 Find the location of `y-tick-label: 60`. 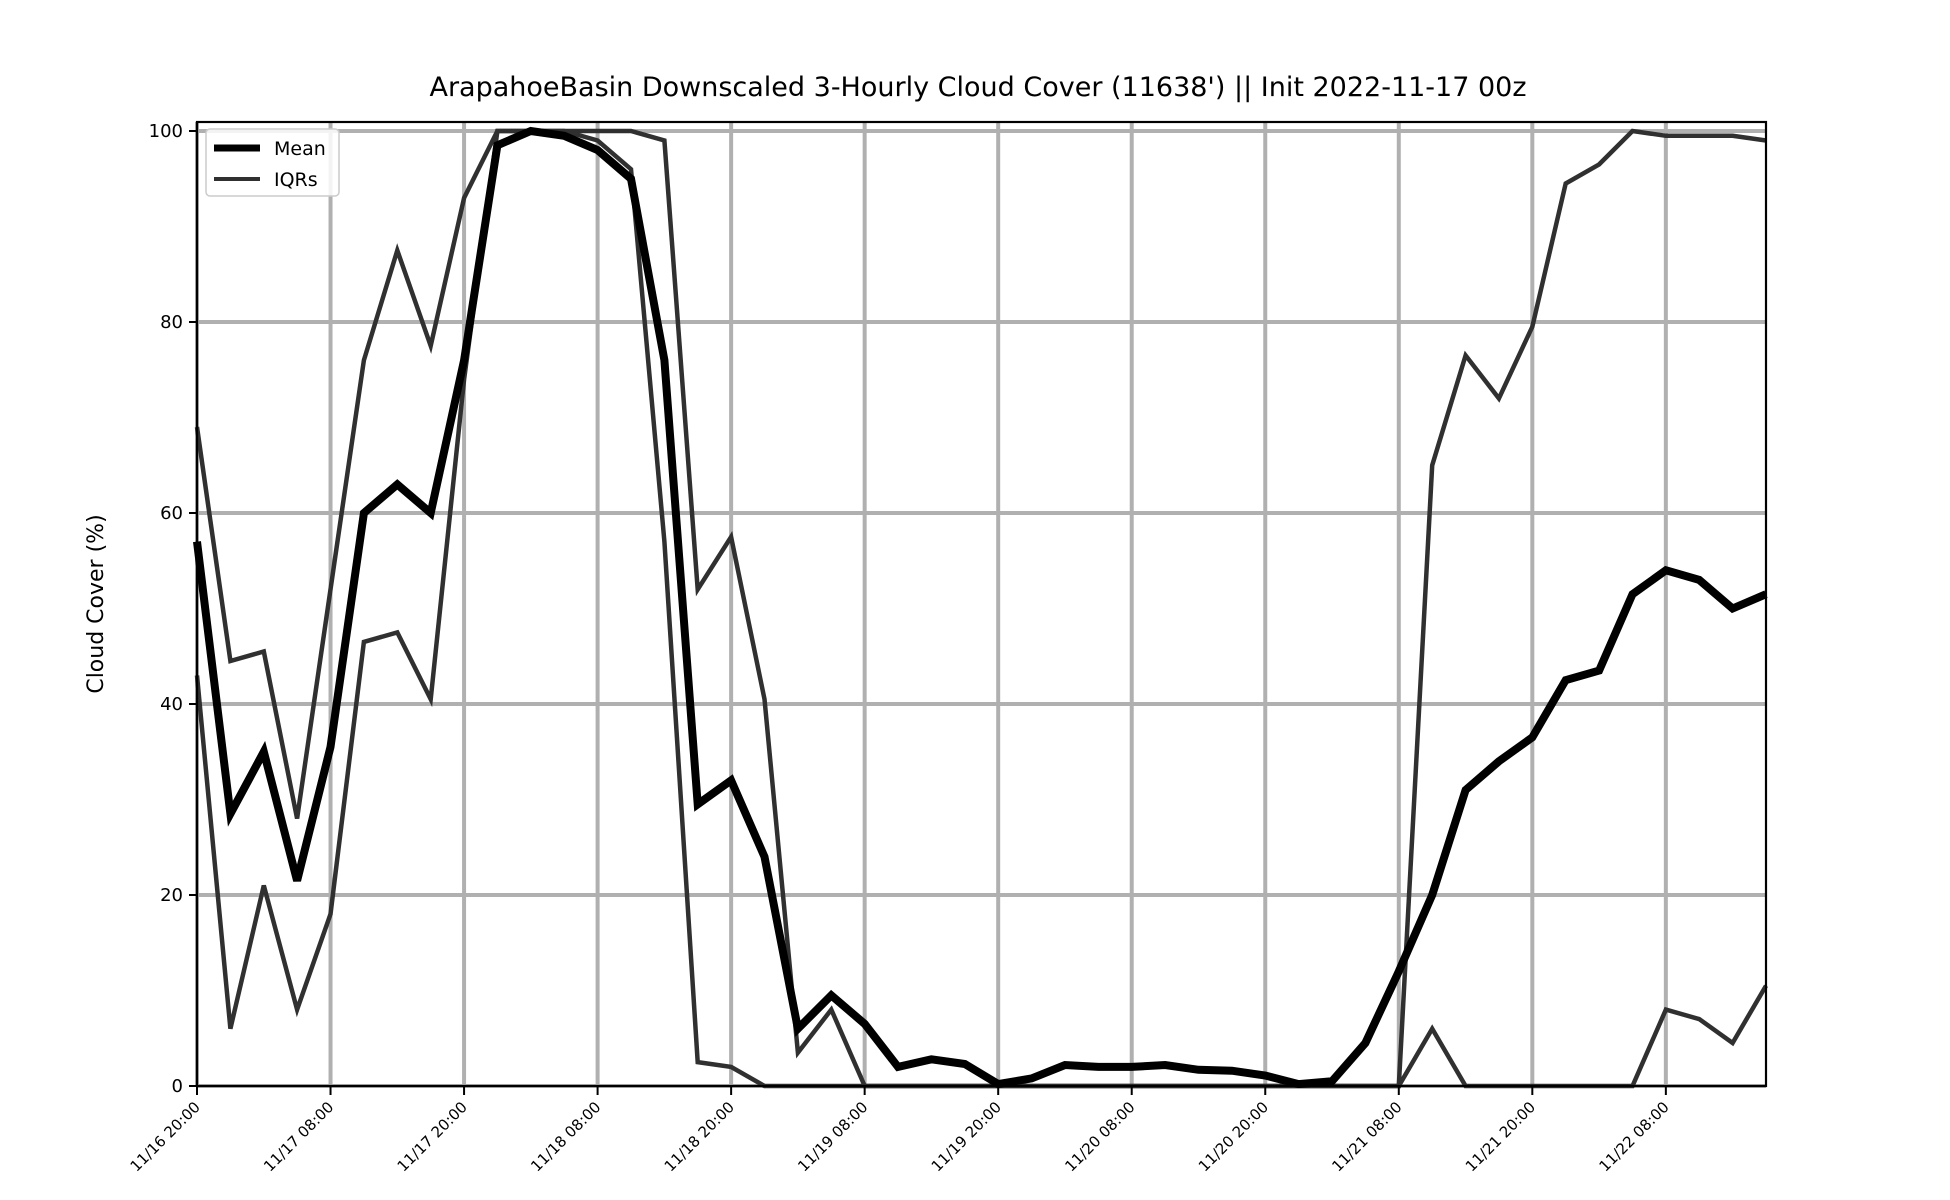

y-tick-label: 60 is located at coordinates (171, 513).